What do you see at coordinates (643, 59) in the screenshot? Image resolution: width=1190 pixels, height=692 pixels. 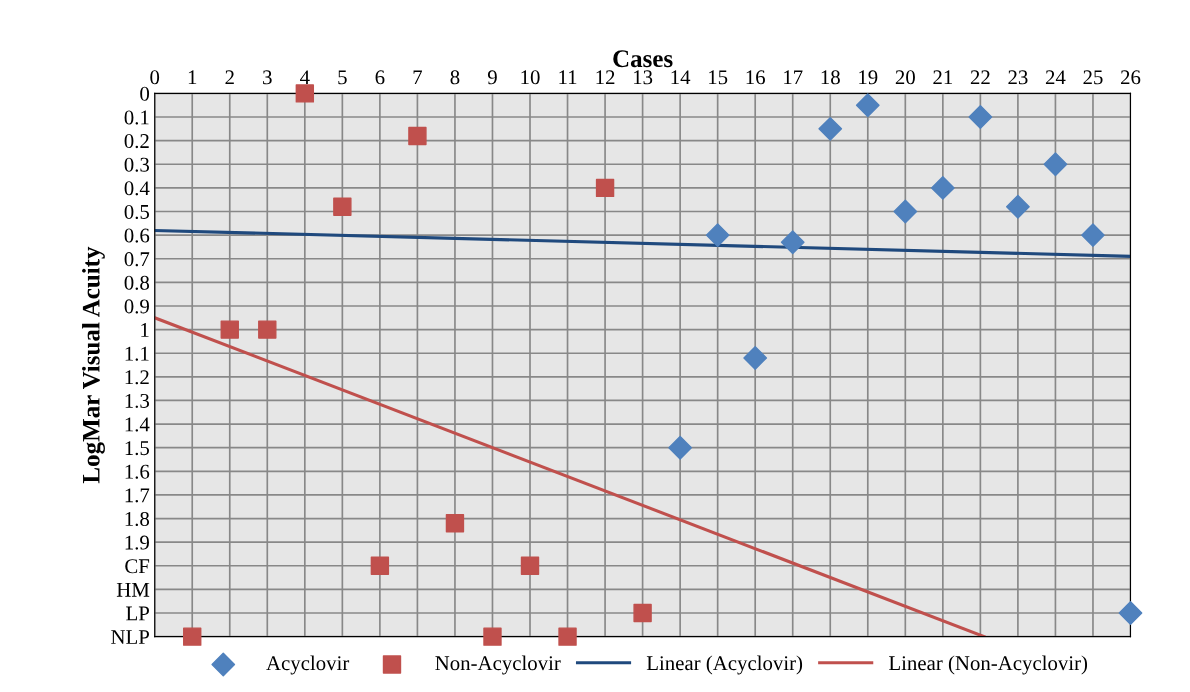 I see `x-axis-title: Cases` at bounding box center [643, 59].